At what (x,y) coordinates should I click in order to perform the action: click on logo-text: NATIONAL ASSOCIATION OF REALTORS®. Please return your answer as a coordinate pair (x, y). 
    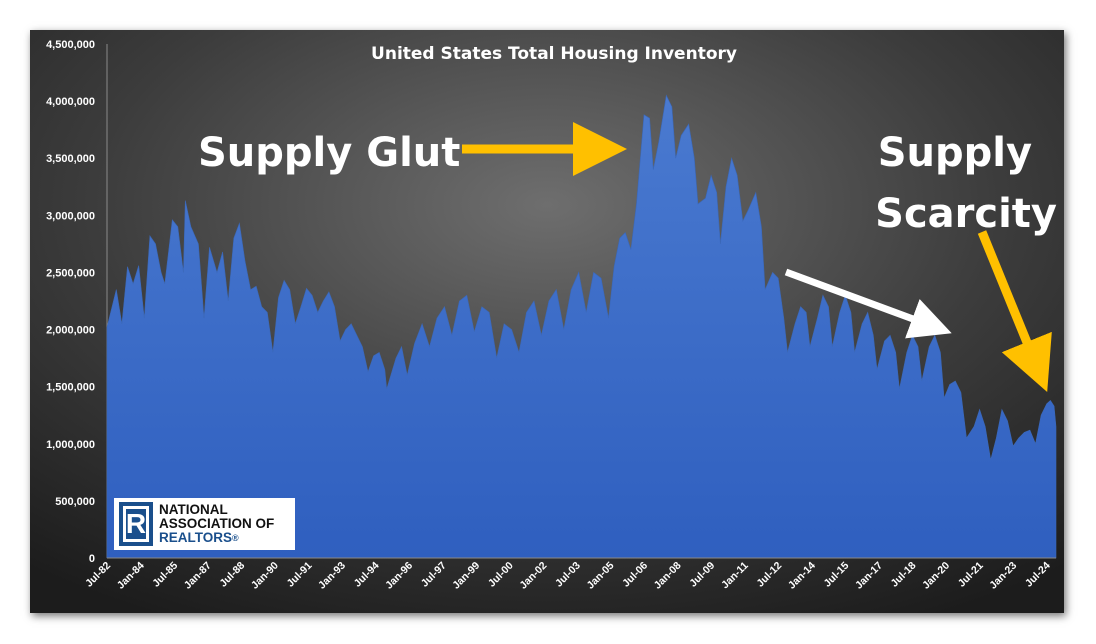
    Looking at the image, I should click on (216, 524).